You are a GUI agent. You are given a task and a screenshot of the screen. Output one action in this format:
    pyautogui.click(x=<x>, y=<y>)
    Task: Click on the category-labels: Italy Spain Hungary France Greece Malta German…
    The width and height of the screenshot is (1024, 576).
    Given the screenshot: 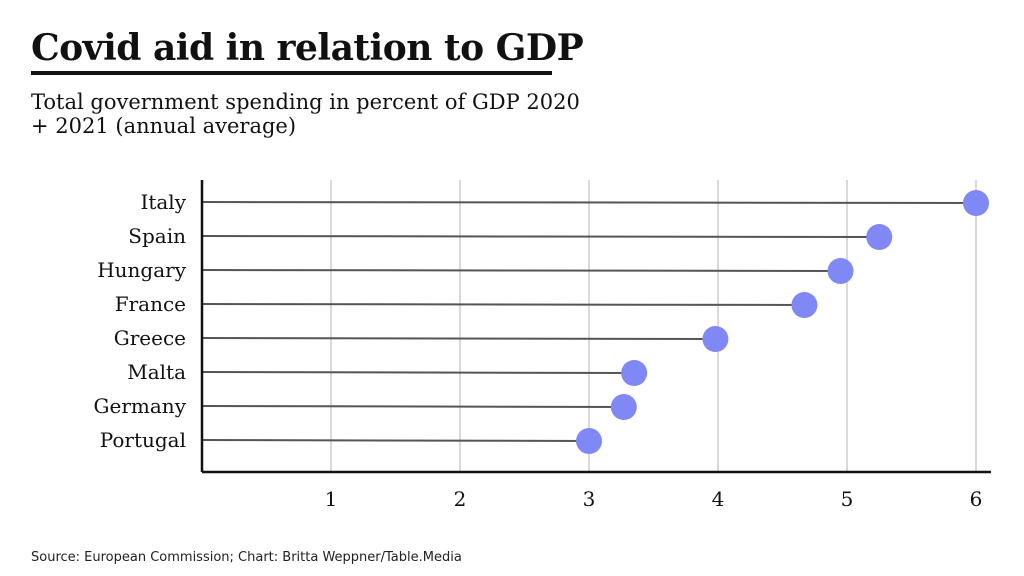 What is the action you would take?
    pyautogui.click(x=140, y=321)
    